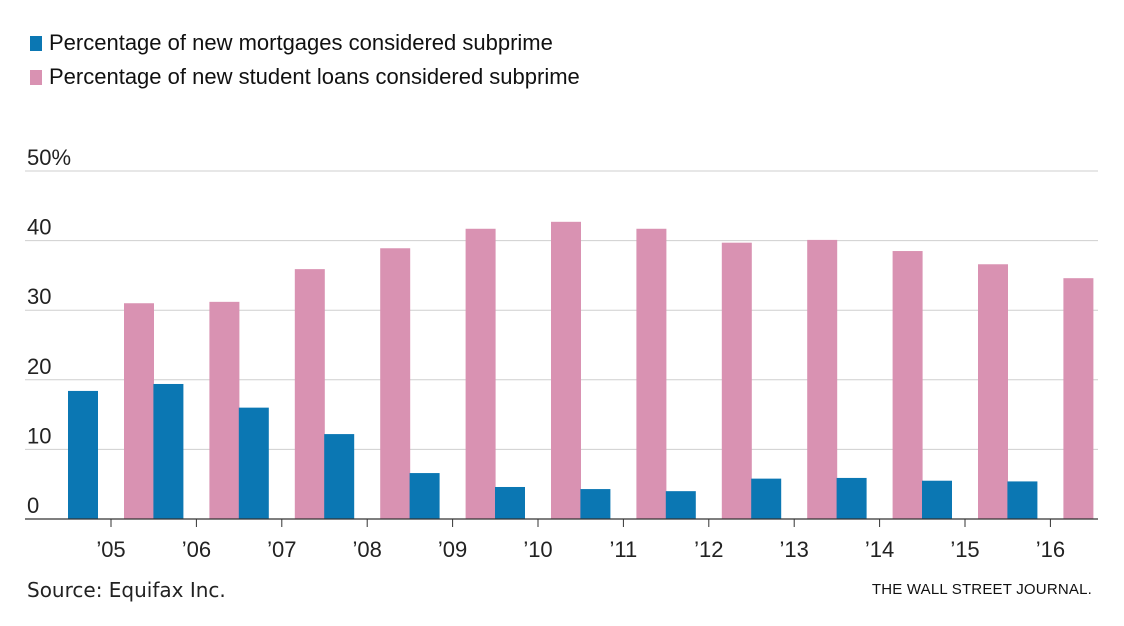 This screenshot has width=1124, height=626. What do you see at coordinates (537, 549) in the screenshot?
I see `x-tick-label: ’10` at bounding box center [537, 549].